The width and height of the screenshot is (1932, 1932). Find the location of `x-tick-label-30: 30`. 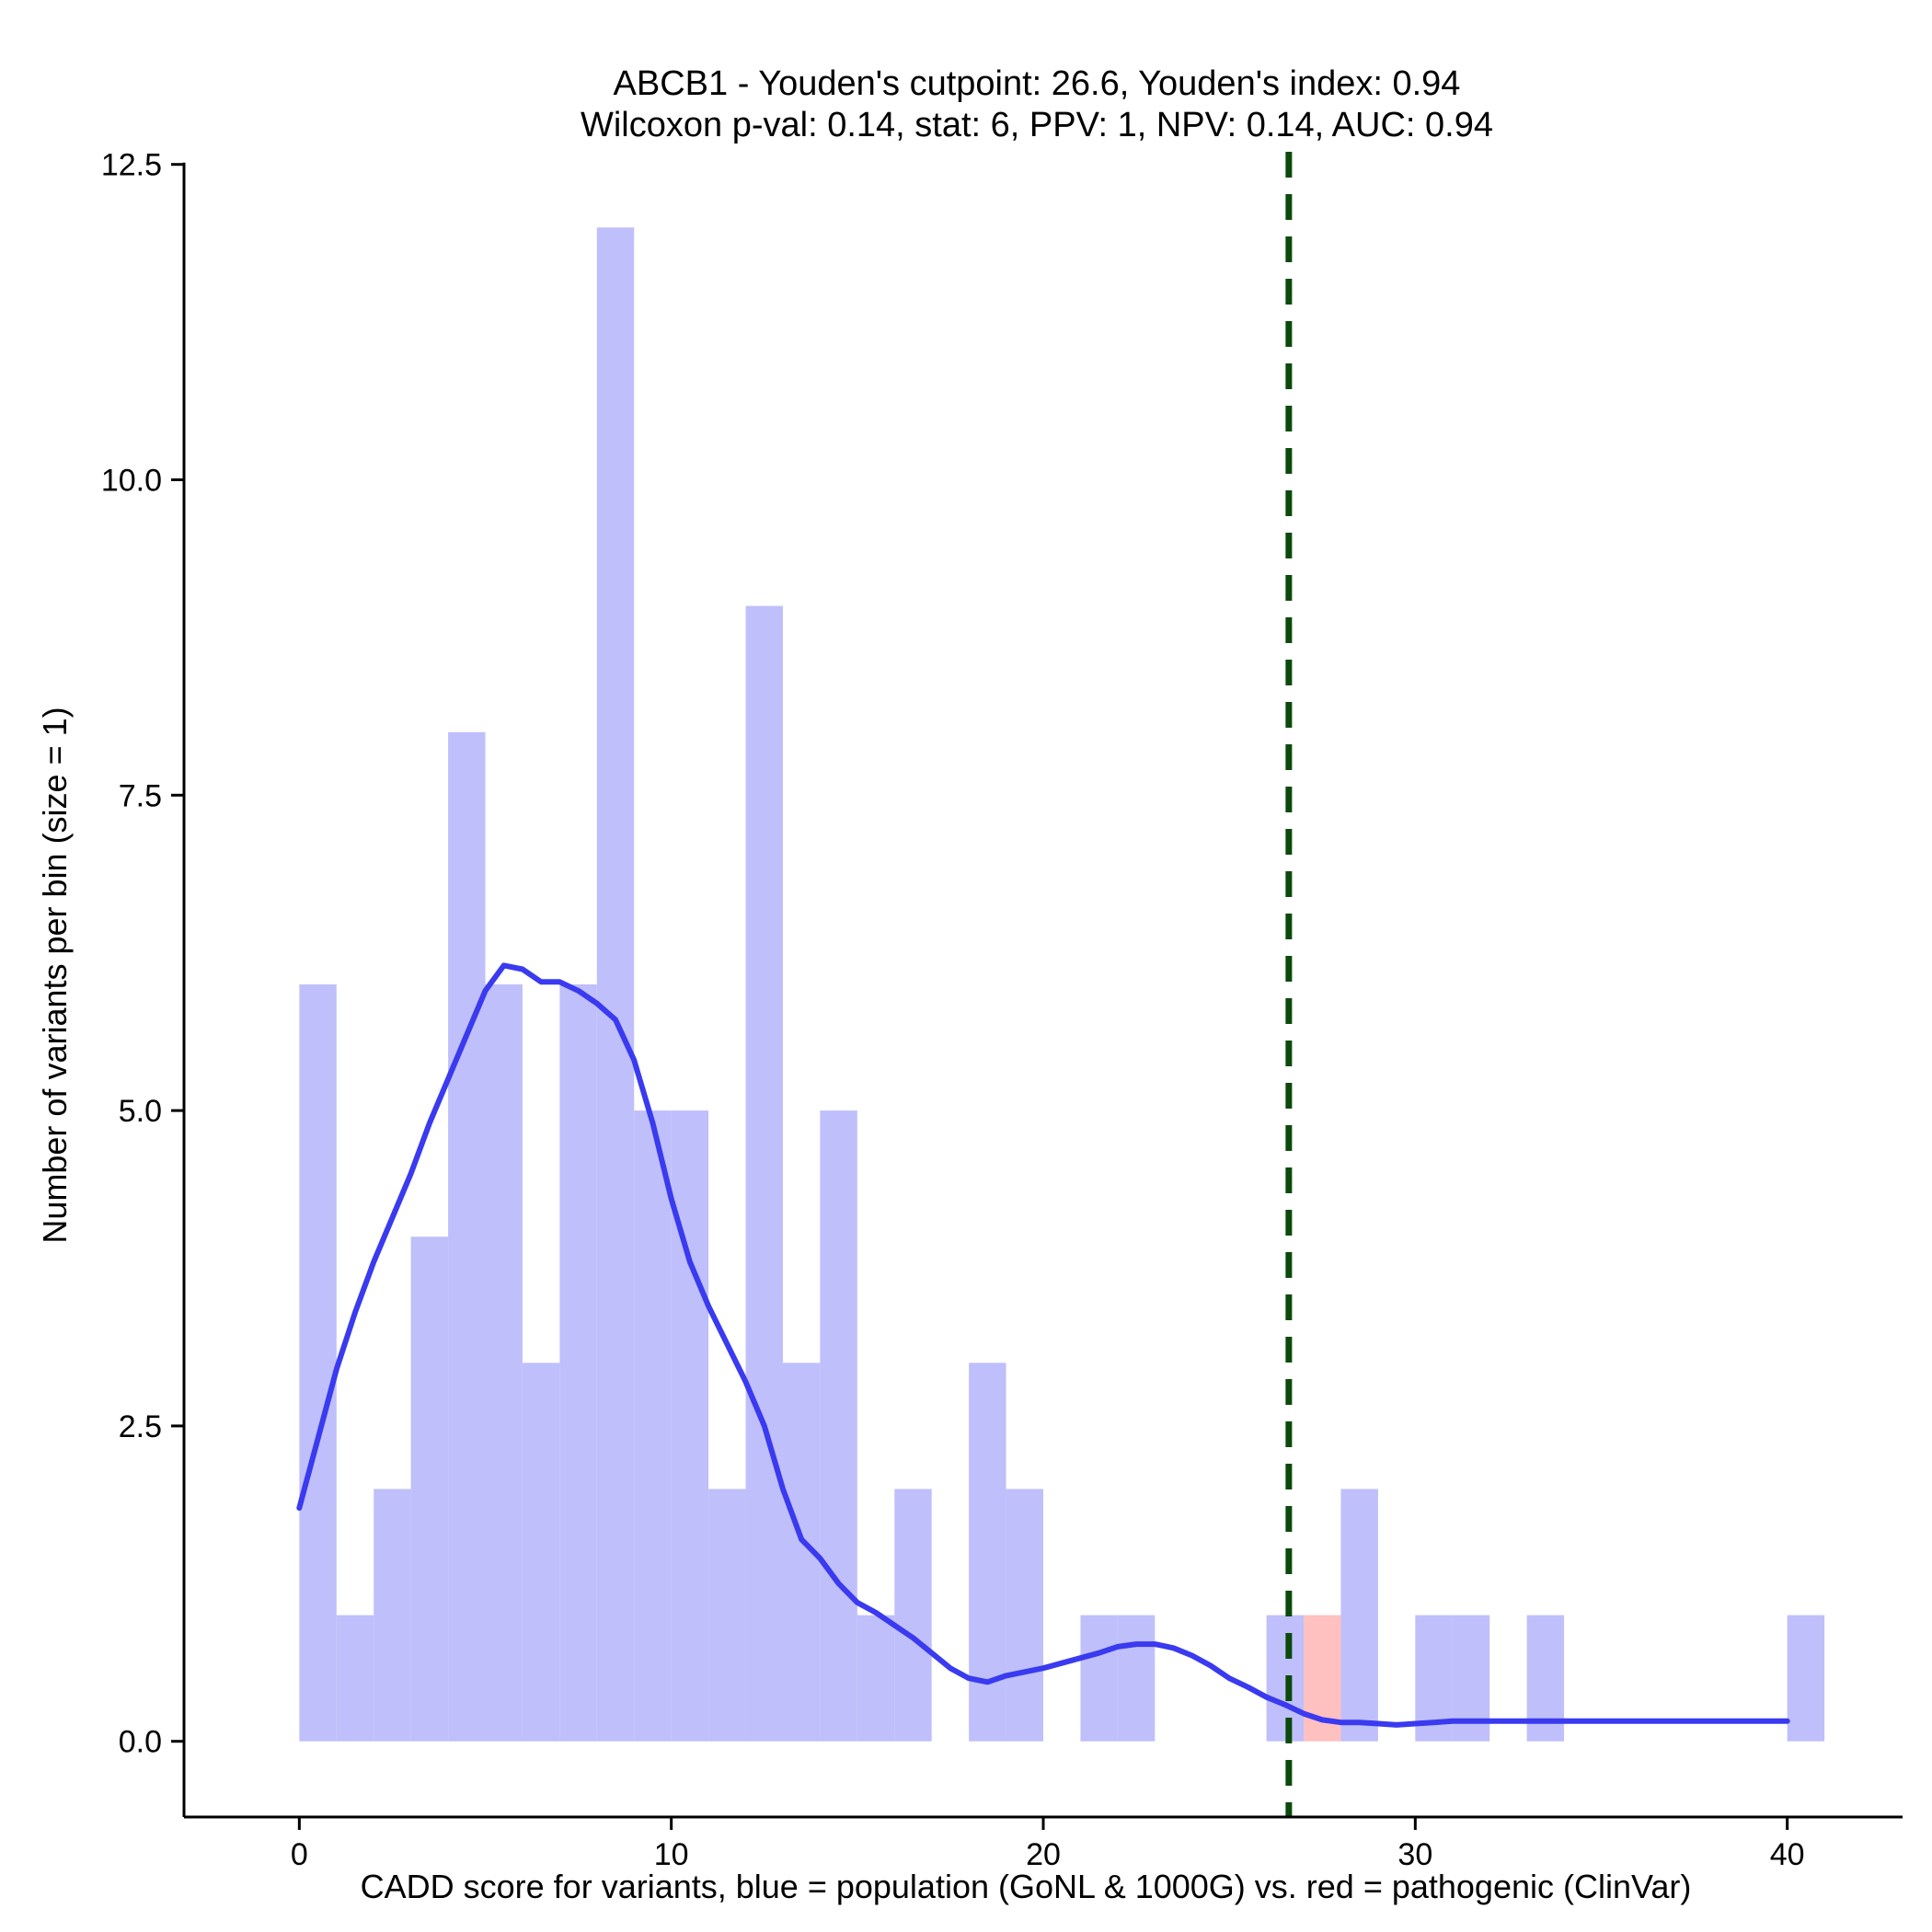

x-tick-label-30: 30 is located at coordinates (1414, 1854).